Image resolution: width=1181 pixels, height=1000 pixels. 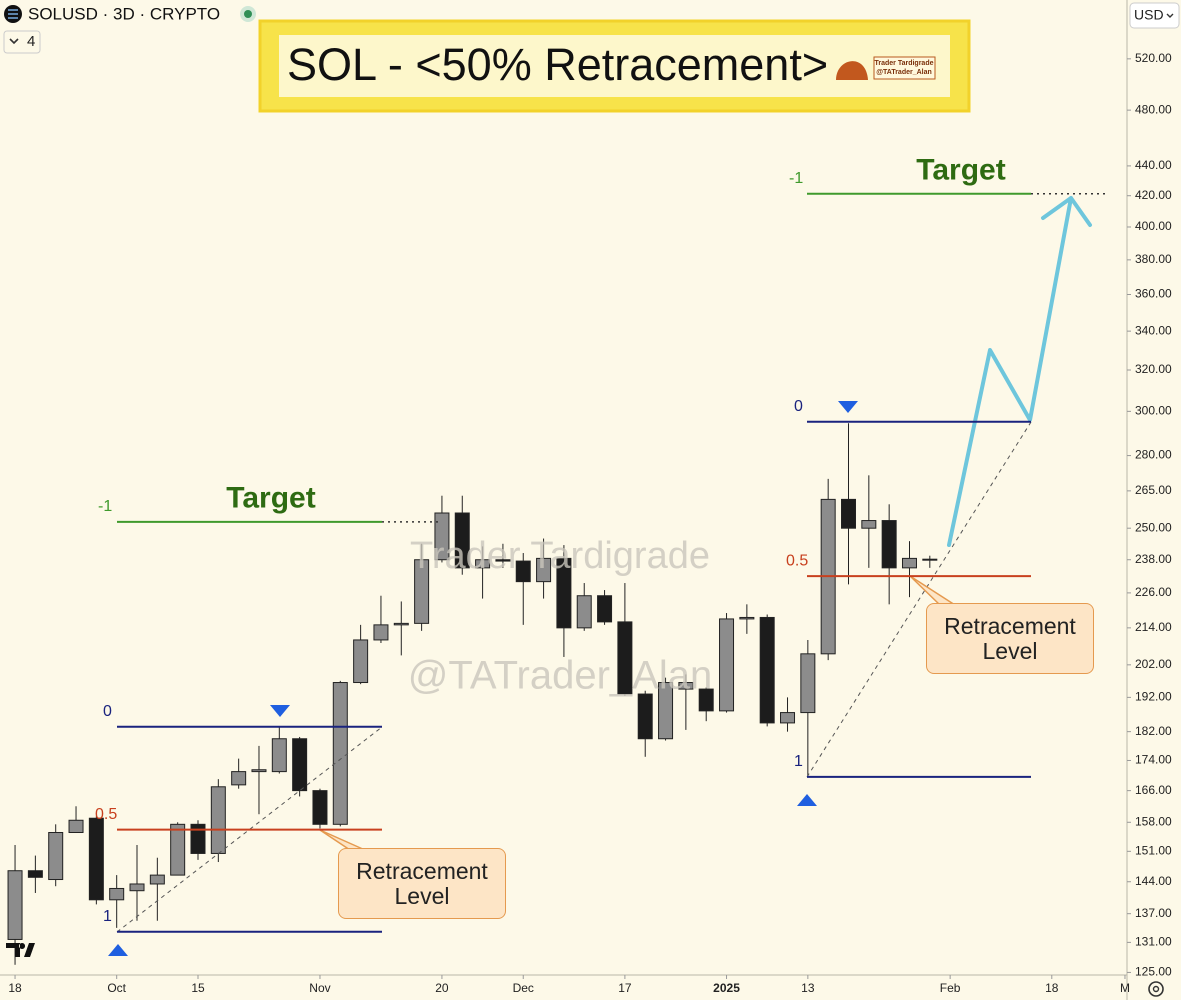 What do you see at coordinates (1153, 697) in the screenshot?
I see `y-tick-label: 192.00` at bounding box center [1153, 697].